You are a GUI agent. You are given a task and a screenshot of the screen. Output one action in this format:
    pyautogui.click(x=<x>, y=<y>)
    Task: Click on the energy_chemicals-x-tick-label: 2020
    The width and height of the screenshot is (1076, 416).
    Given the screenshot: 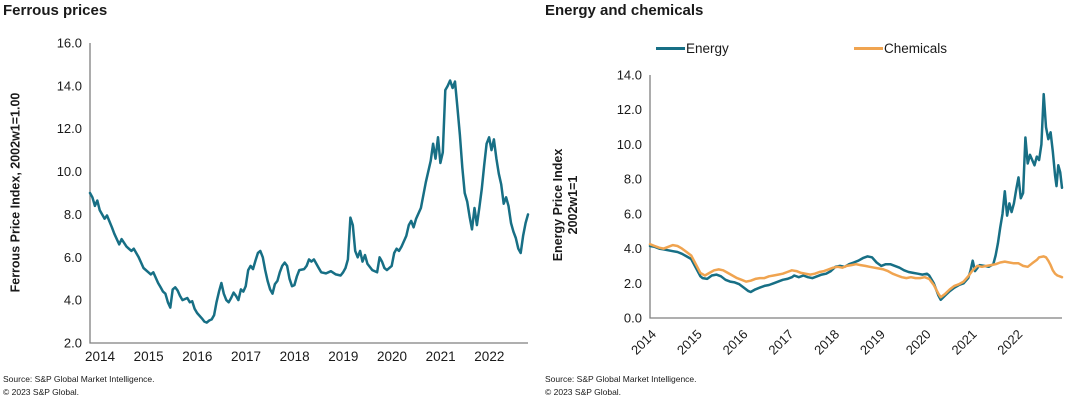 What is the action you would take?
    pyautogui.click(x=918, y=342)
    